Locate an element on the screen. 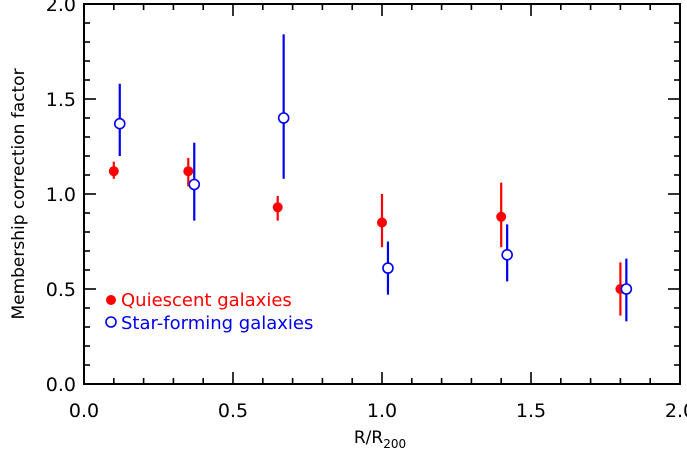  x-tick-label: 0.0 is located at coordinates (84, 411).